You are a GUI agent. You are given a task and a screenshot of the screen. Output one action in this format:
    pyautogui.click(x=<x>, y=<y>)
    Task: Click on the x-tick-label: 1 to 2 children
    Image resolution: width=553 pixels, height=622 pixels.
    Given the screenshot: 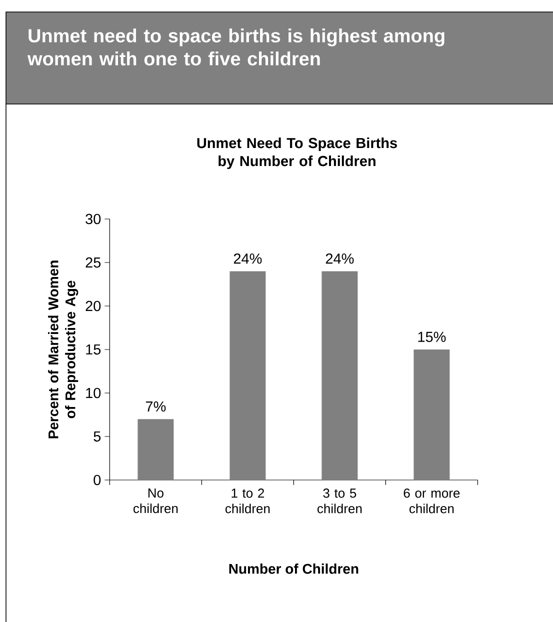 What is the action you would take?
    pyautogui.click(x=247, y=501)
    